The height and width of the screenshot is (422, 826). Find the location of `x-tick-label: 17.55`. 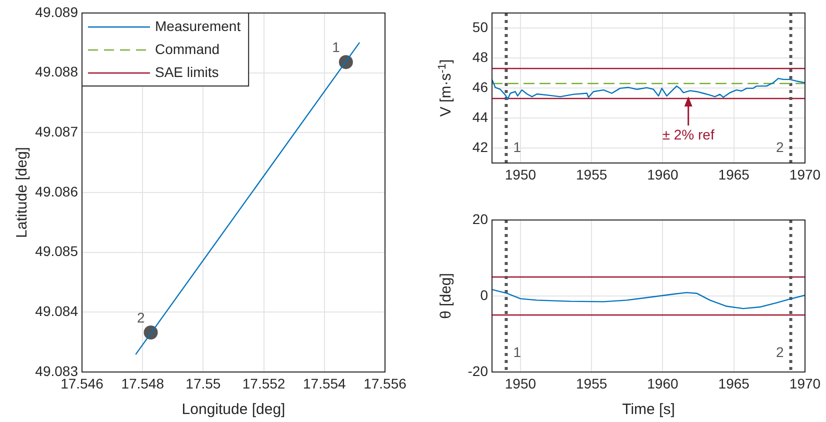

x-tick-label: 17.55 is located at coordinates (203, 383).